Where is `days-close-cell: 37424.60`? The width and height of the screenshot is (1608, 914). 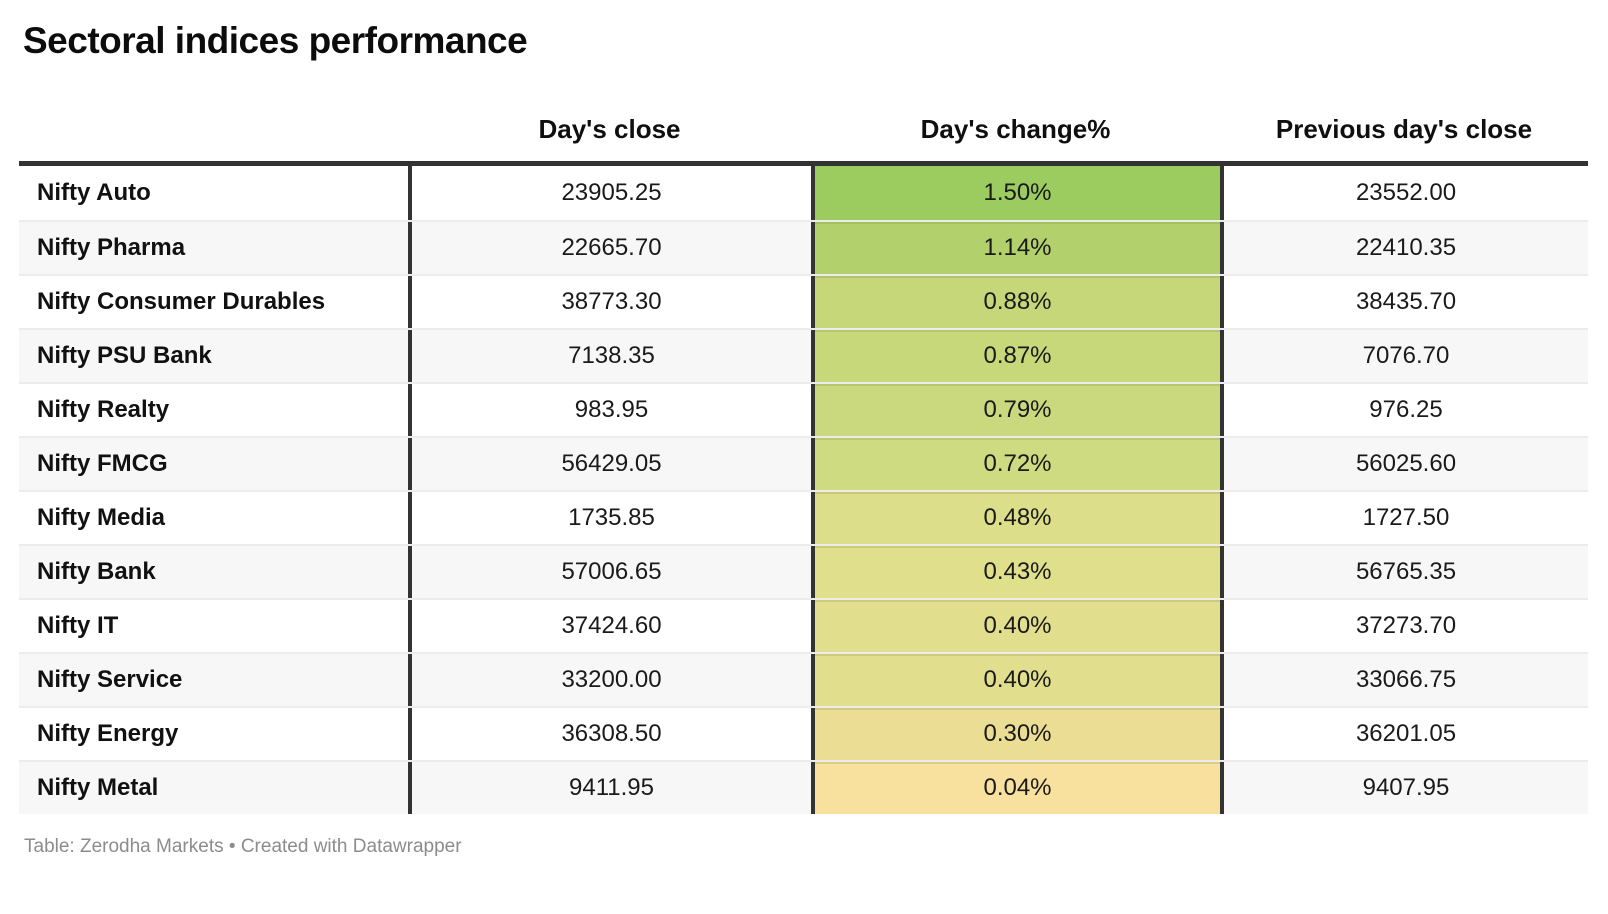 days-close-cell: 37424.60 is located at coordinates (609, 626).